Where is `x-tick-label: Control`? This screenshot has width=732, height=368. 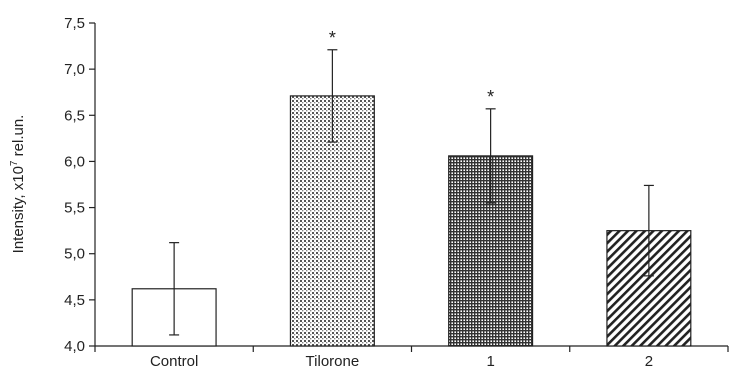 x-tick-label: Control is located at coordinates (174, 360).